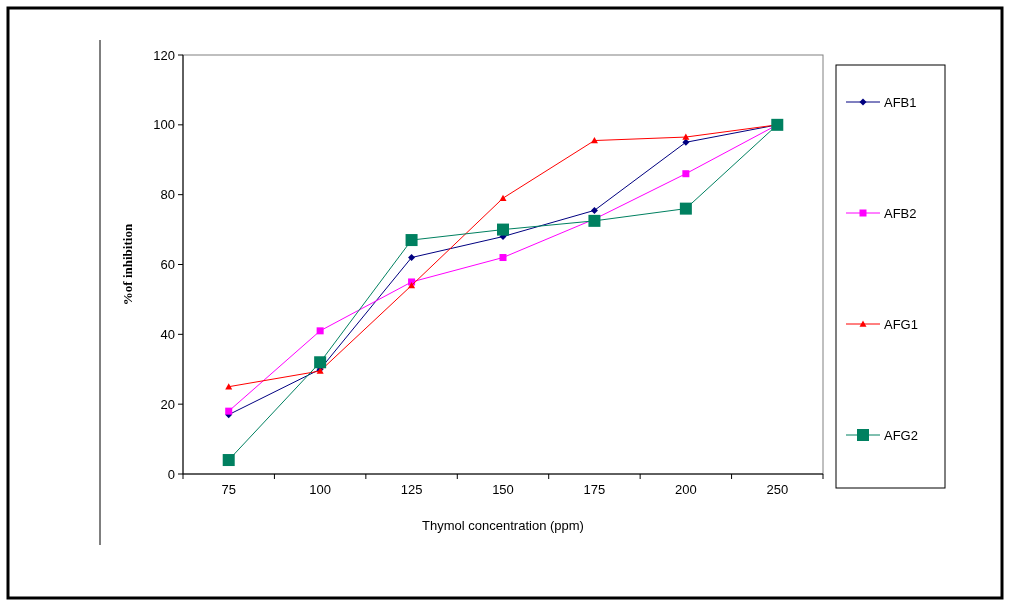  Describe the element at coordinates (164, 125) in the screenshot. I see `y-tick-label: 100` at that location.